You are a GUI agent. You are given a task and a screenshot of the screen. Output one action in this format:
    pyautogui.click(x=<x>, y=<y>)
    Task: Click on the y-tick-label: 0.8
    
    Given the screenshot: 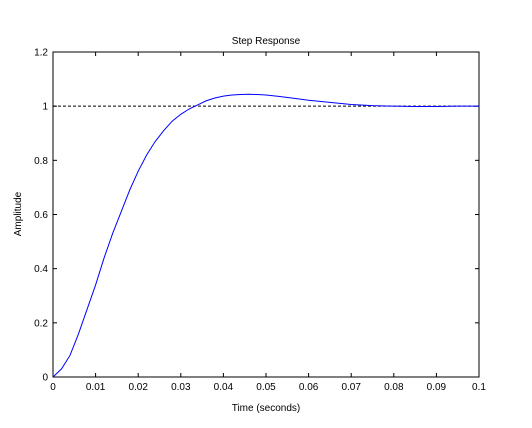 What is the action you would take?
    pyautogui.click(x=41, y=161)
    